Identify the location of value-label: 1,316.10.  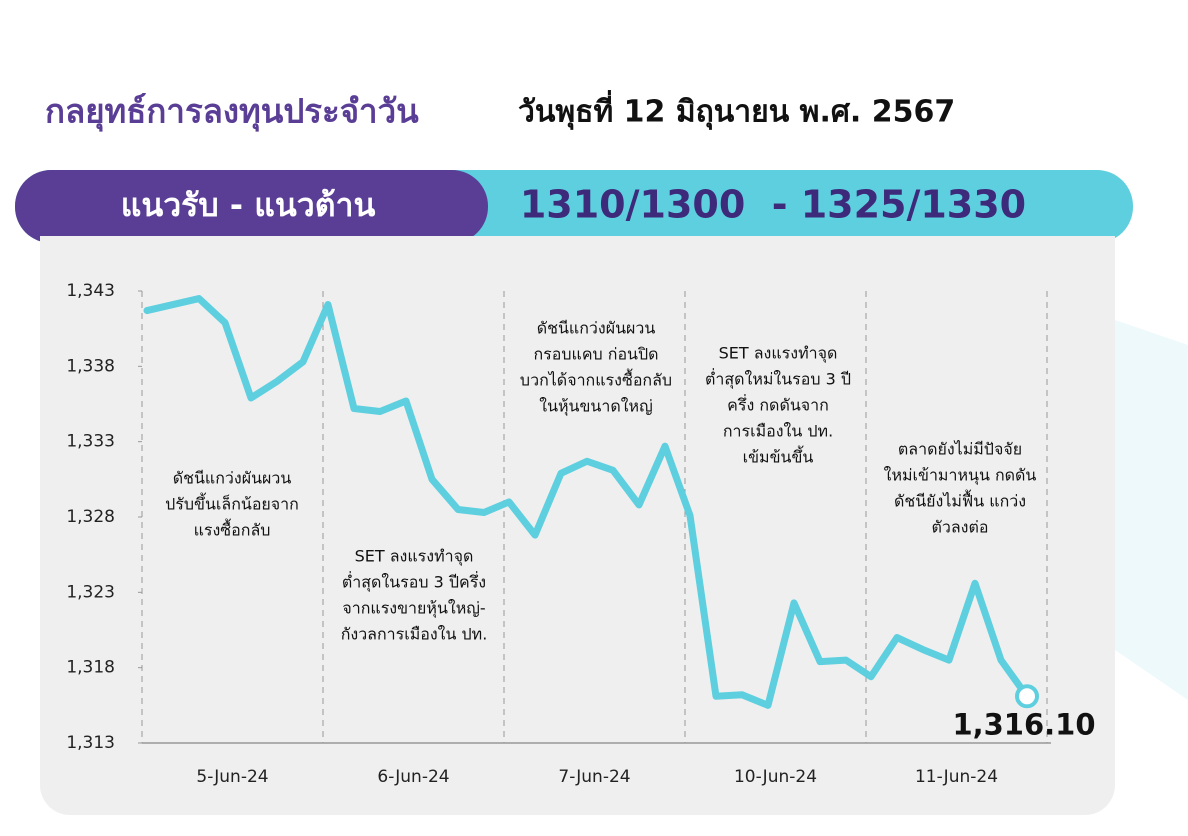
(1023, 724).